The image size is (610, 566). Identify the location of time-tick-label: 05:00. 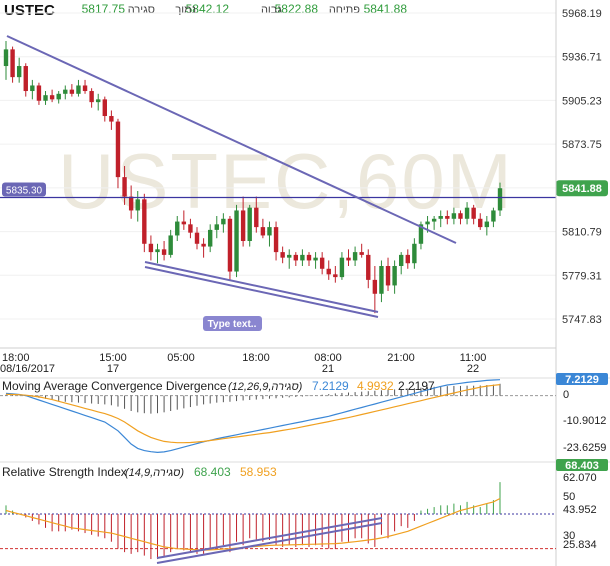
(181, 358).